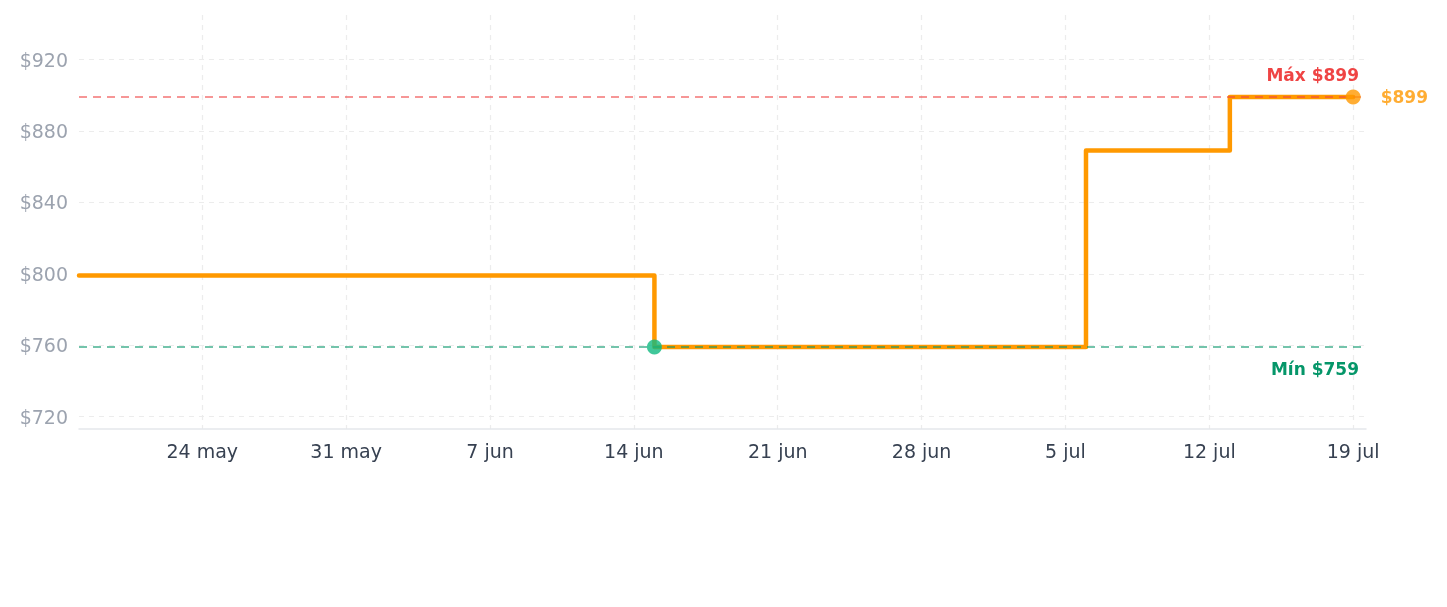  I want to click on x-tick-label: 5 jul, so click(1065, 450).